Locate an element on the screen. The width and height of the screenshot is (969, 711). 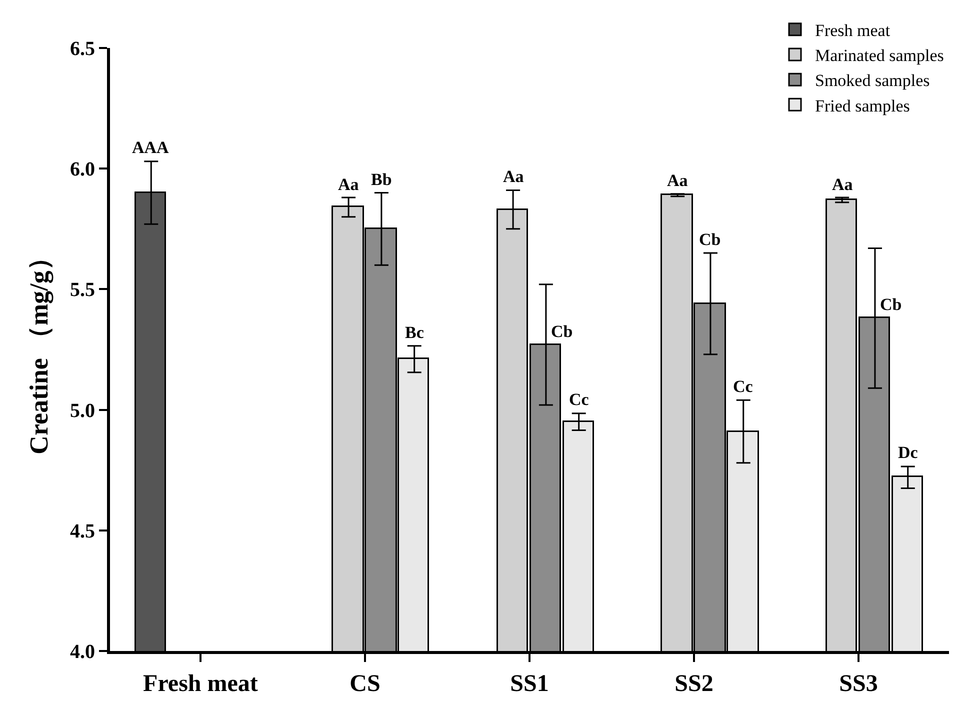
data-label: Bc is located at coordinates (414, 332).